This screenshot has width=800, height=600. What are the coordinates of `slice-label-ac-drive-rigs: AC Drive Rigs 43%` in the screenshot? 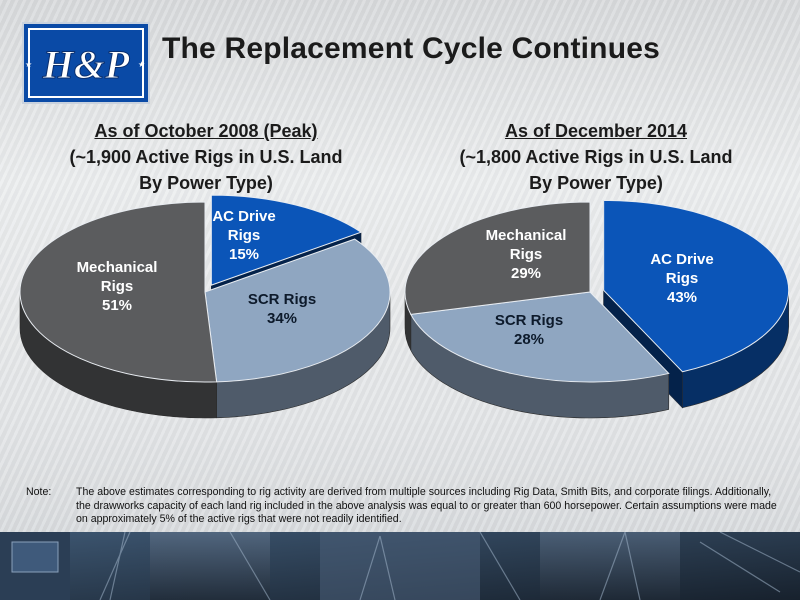 It's located at (681, 278).